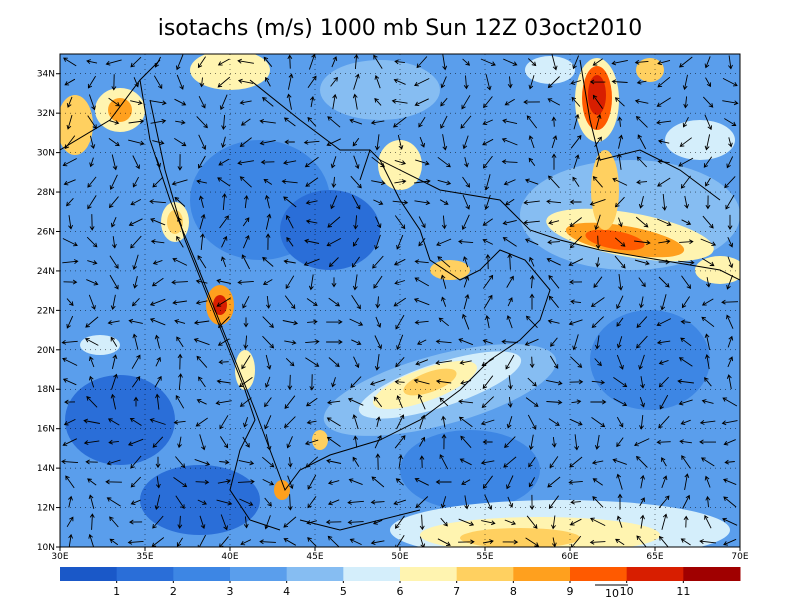 This screenshot has height=600, width=800. I want to click on colorbar-label: 7, so click(456, 591).